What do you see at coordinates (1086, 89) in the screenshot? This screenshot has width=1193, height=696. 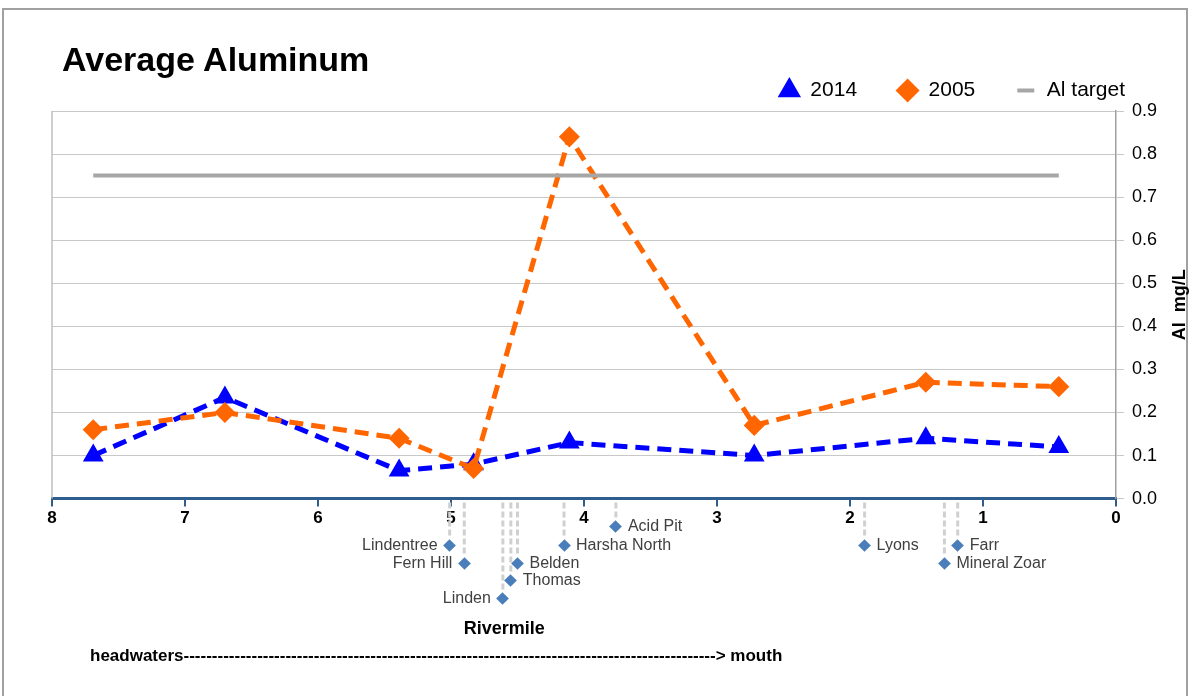 I see `legend-label: Al target` at bounding box center [1086, 89].